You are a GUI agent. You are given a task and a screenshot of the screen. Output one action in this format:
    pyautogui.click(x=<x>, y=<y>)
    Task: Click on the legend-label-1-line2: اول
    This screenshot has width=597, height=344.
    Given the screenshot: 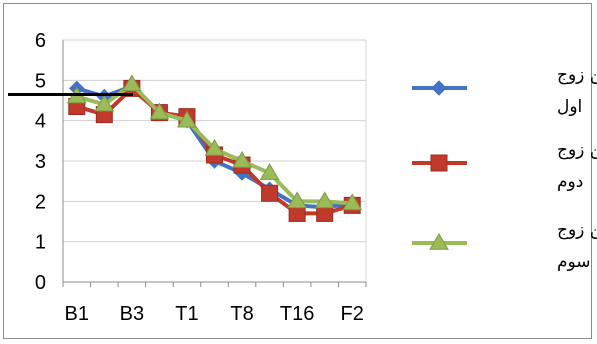 What is the action you would take?
    pyautogui.click(x=569, y=107)
    